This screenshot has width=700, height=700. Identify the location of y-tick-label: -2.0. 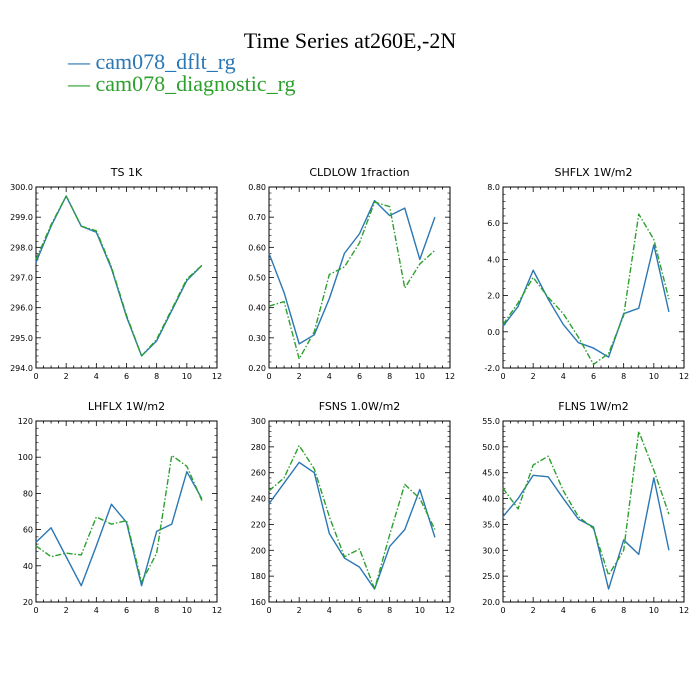
(492, 368).